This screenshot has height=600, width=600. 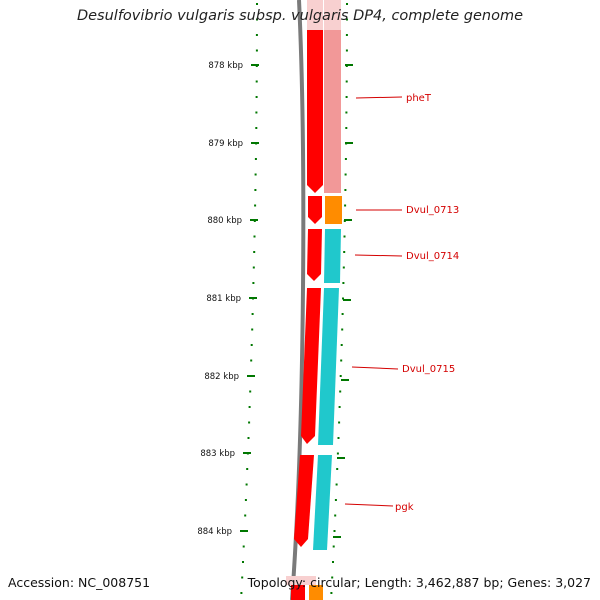 What do you see at coordinates (343, 301) in the screenshot?
I see `outer-scale-ticks` at bounding box center [343, 301].